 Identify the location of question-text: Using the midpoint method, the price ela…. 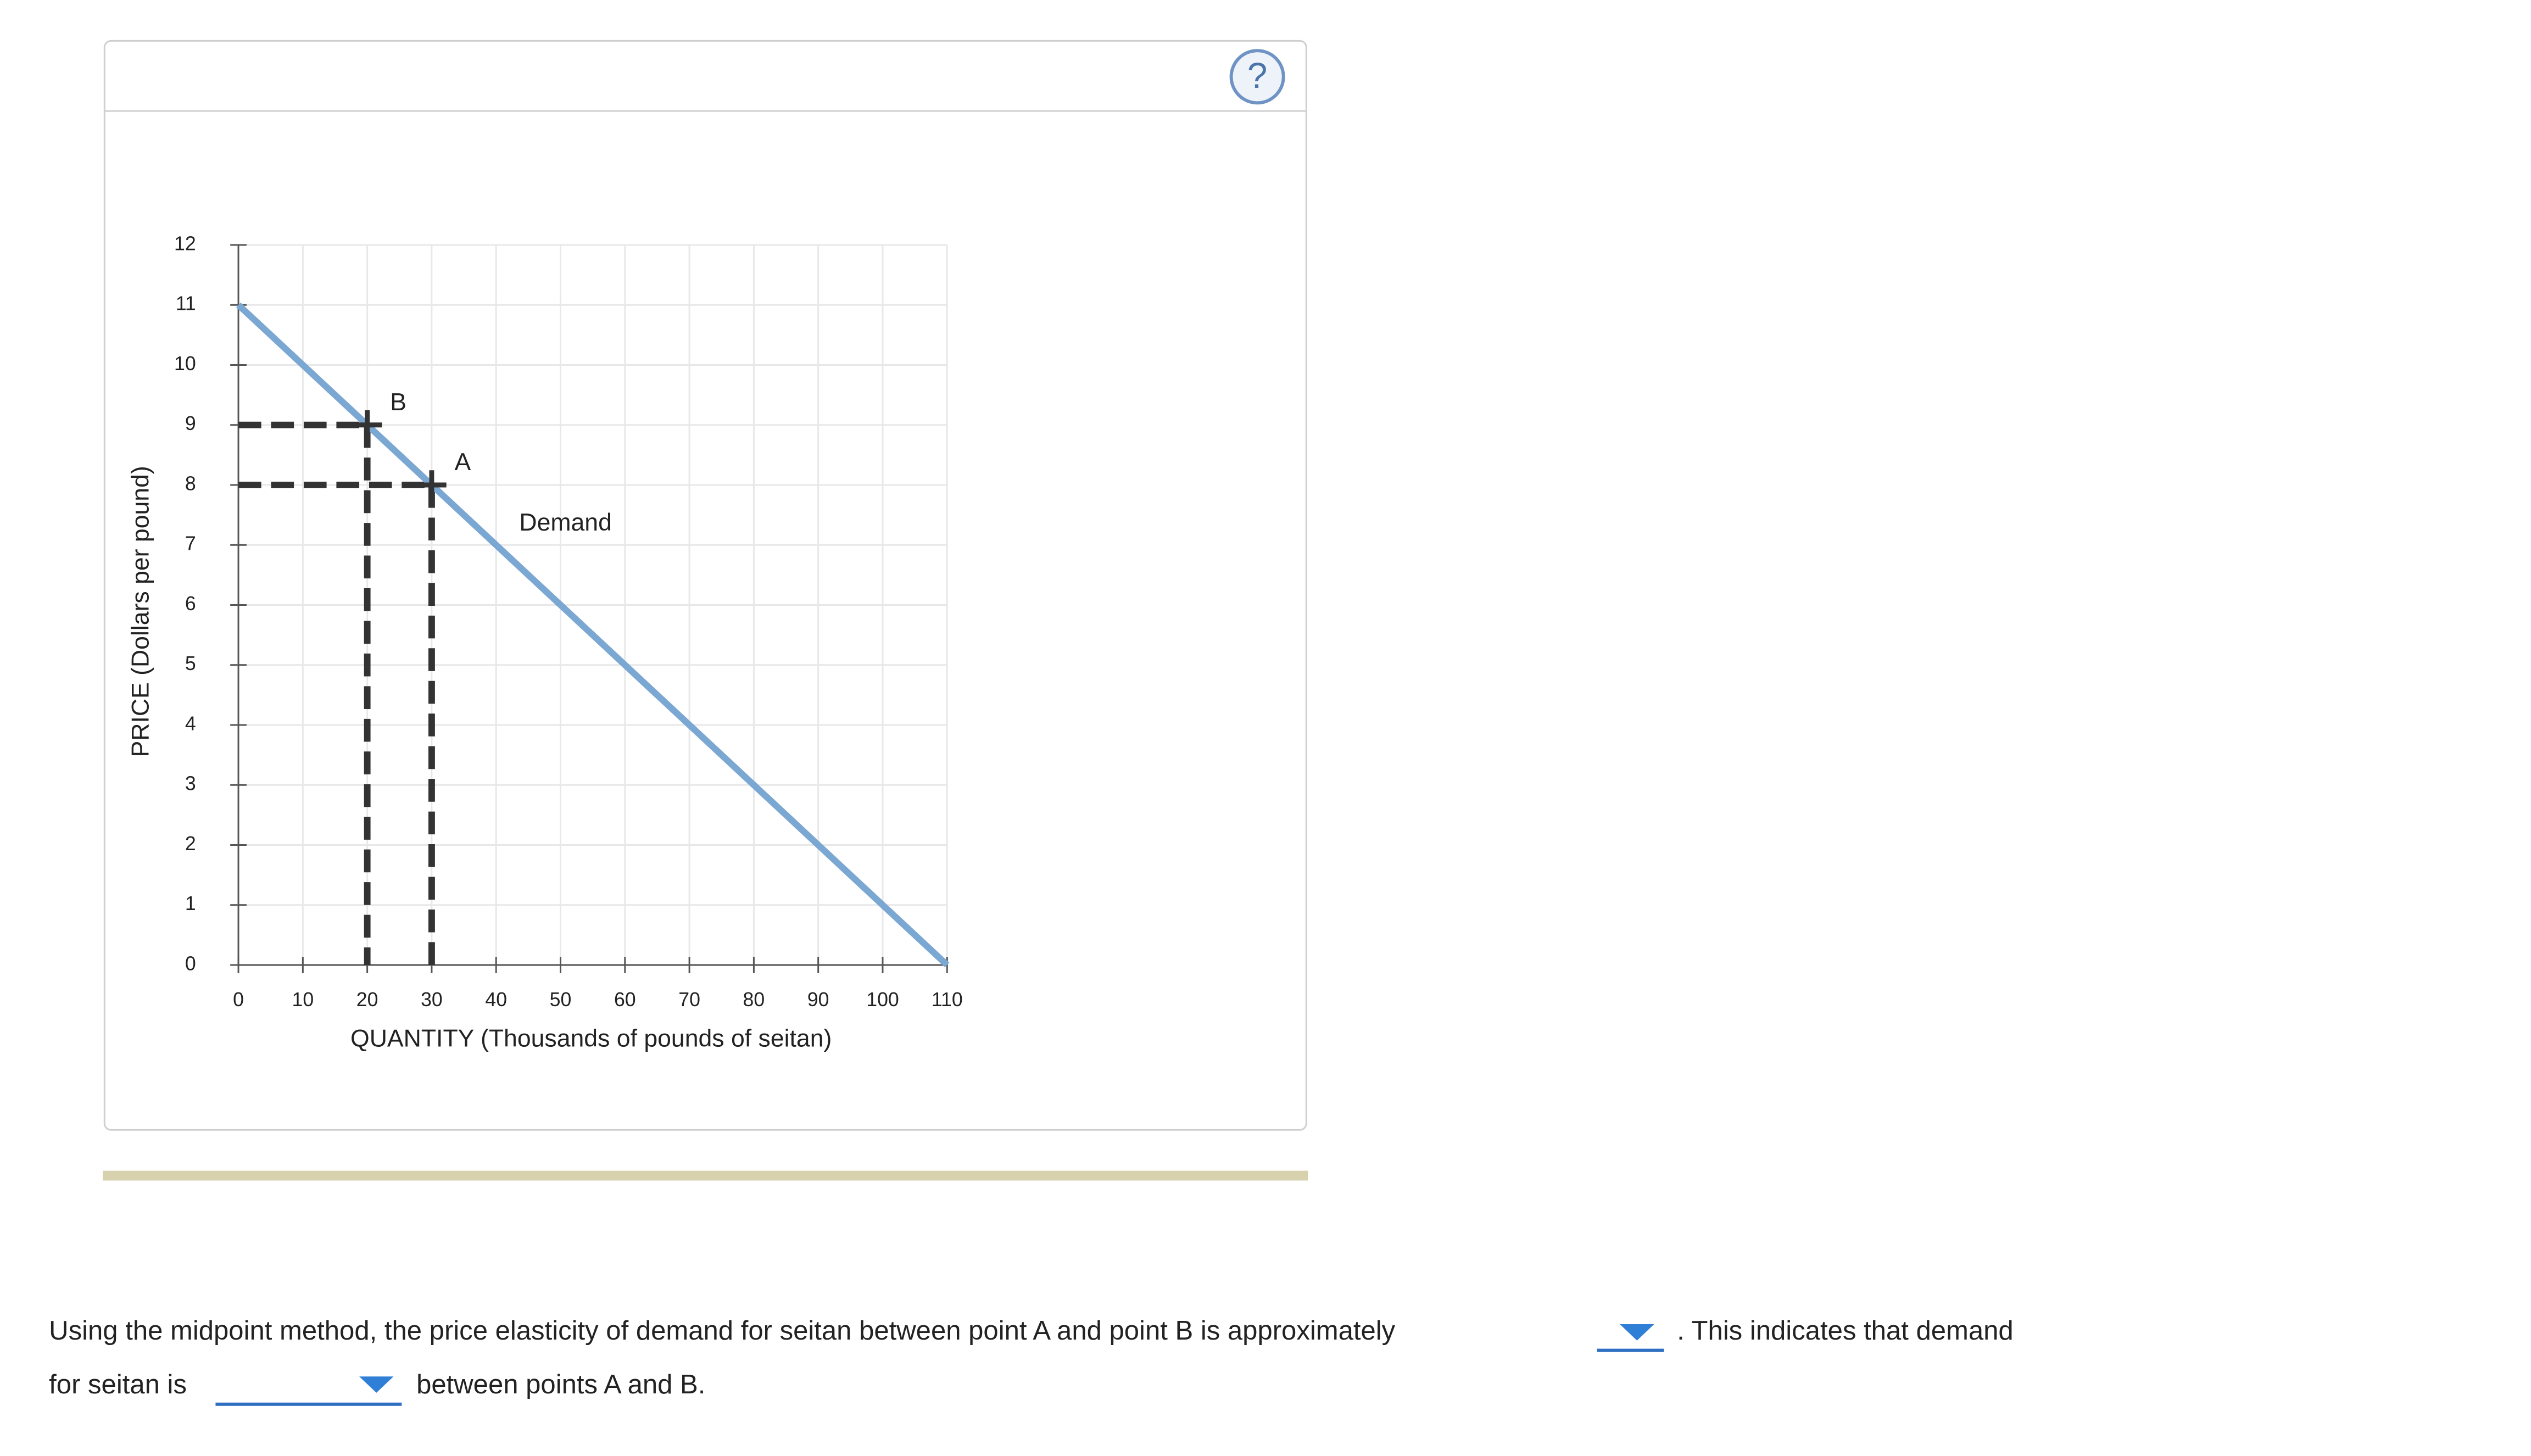
(722, 1331).